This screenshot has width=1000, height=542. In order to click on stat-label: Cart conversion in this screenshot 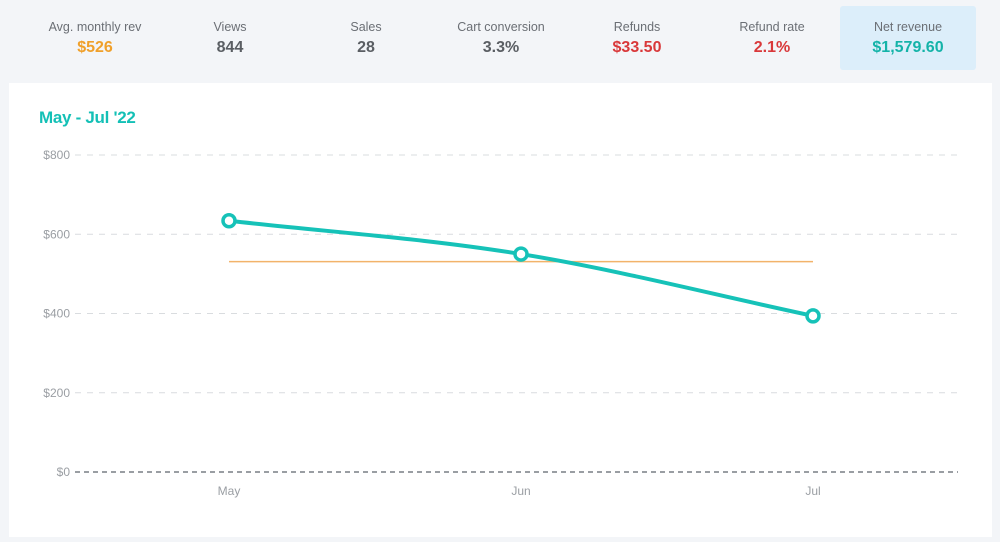, I will do `click(501, 27)`.